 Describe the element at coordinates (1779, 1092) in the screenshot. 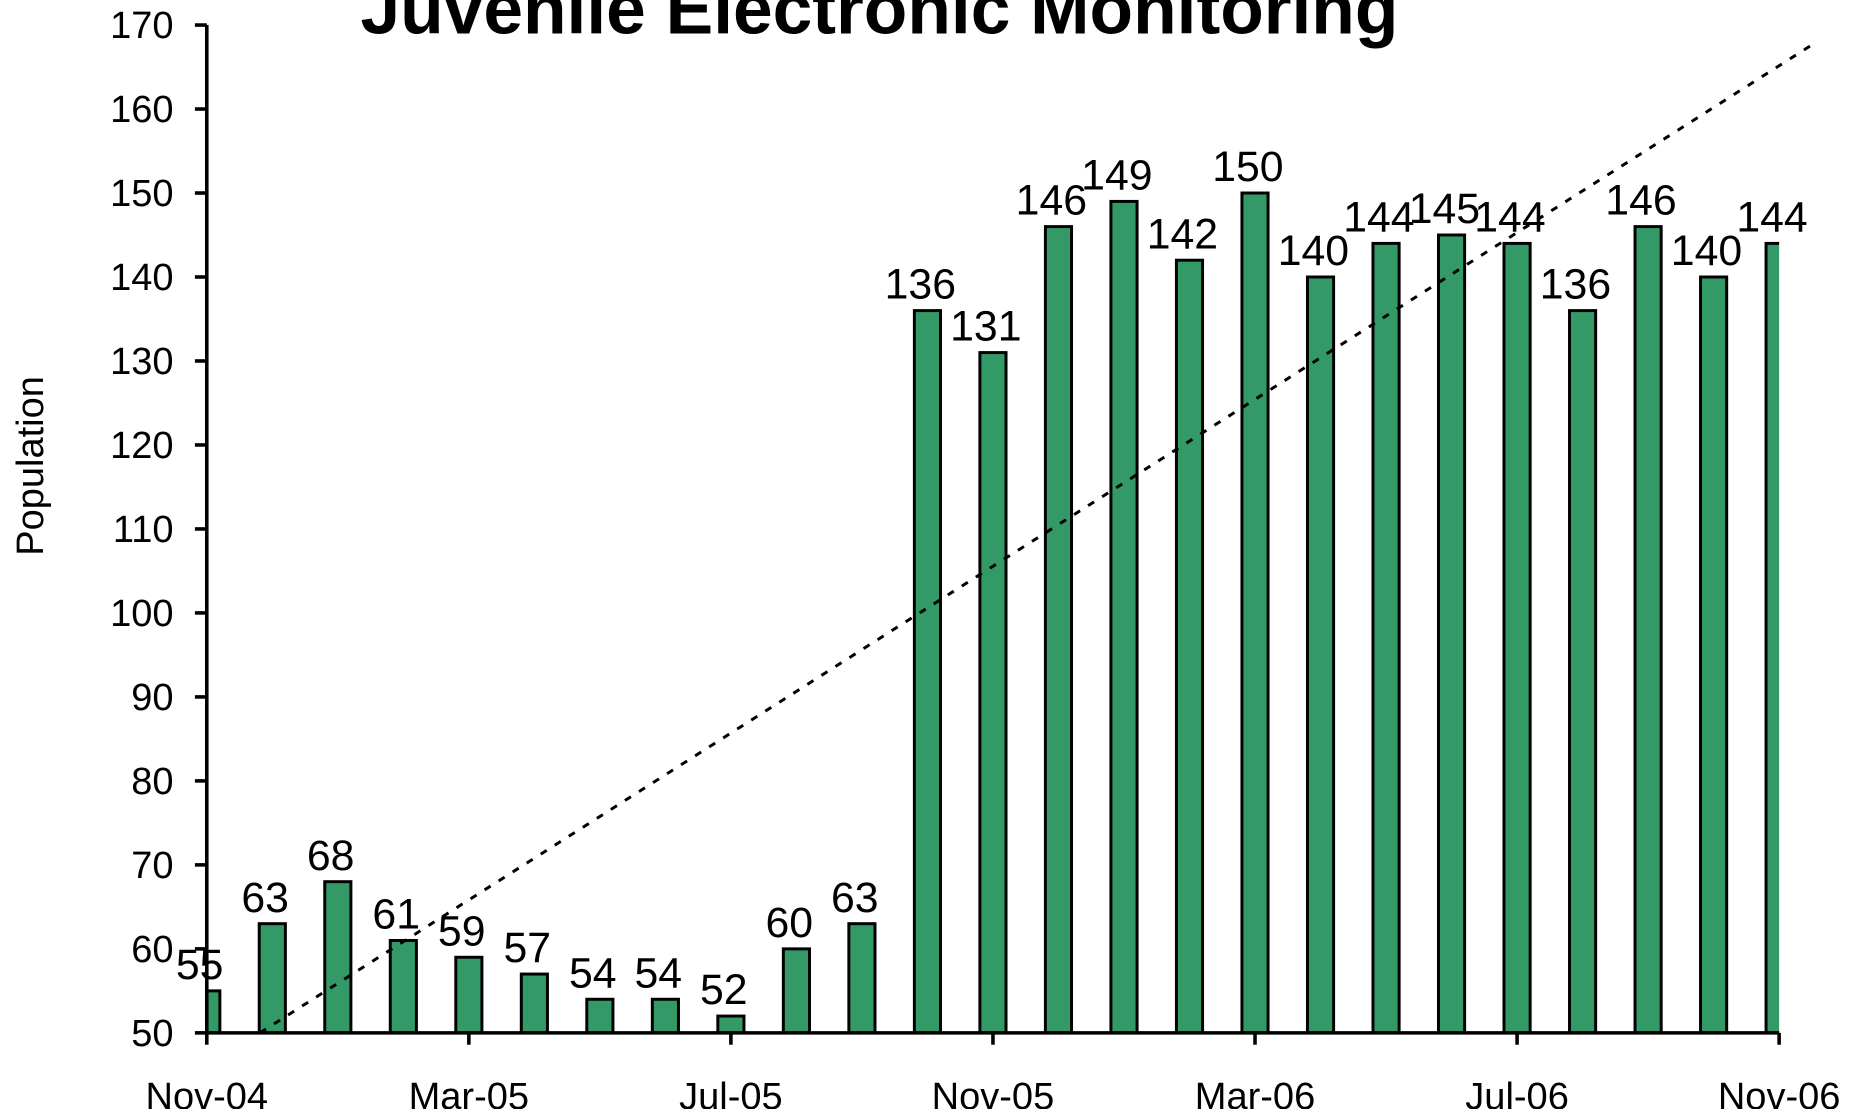

I see `x-tick-label: Nov-06` at that location.